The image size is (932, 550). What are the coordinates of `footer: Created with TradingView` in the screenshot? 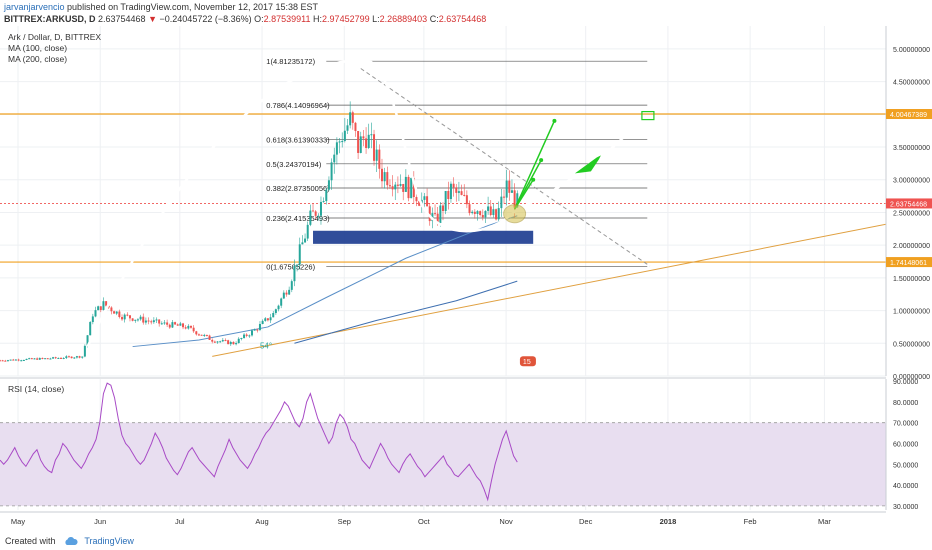 It's located at (466, 540).